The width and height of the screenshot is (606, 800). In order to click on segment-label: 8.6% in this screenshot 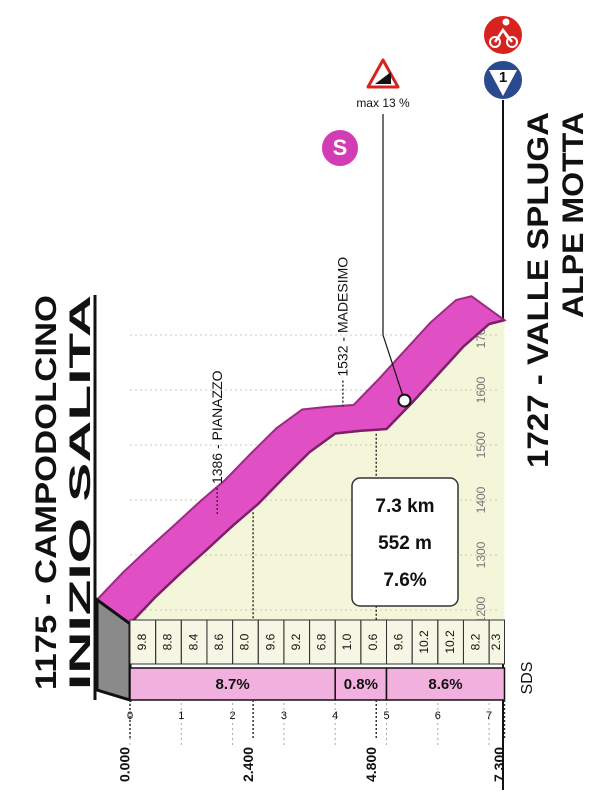, I will do `click(445, 684)`.